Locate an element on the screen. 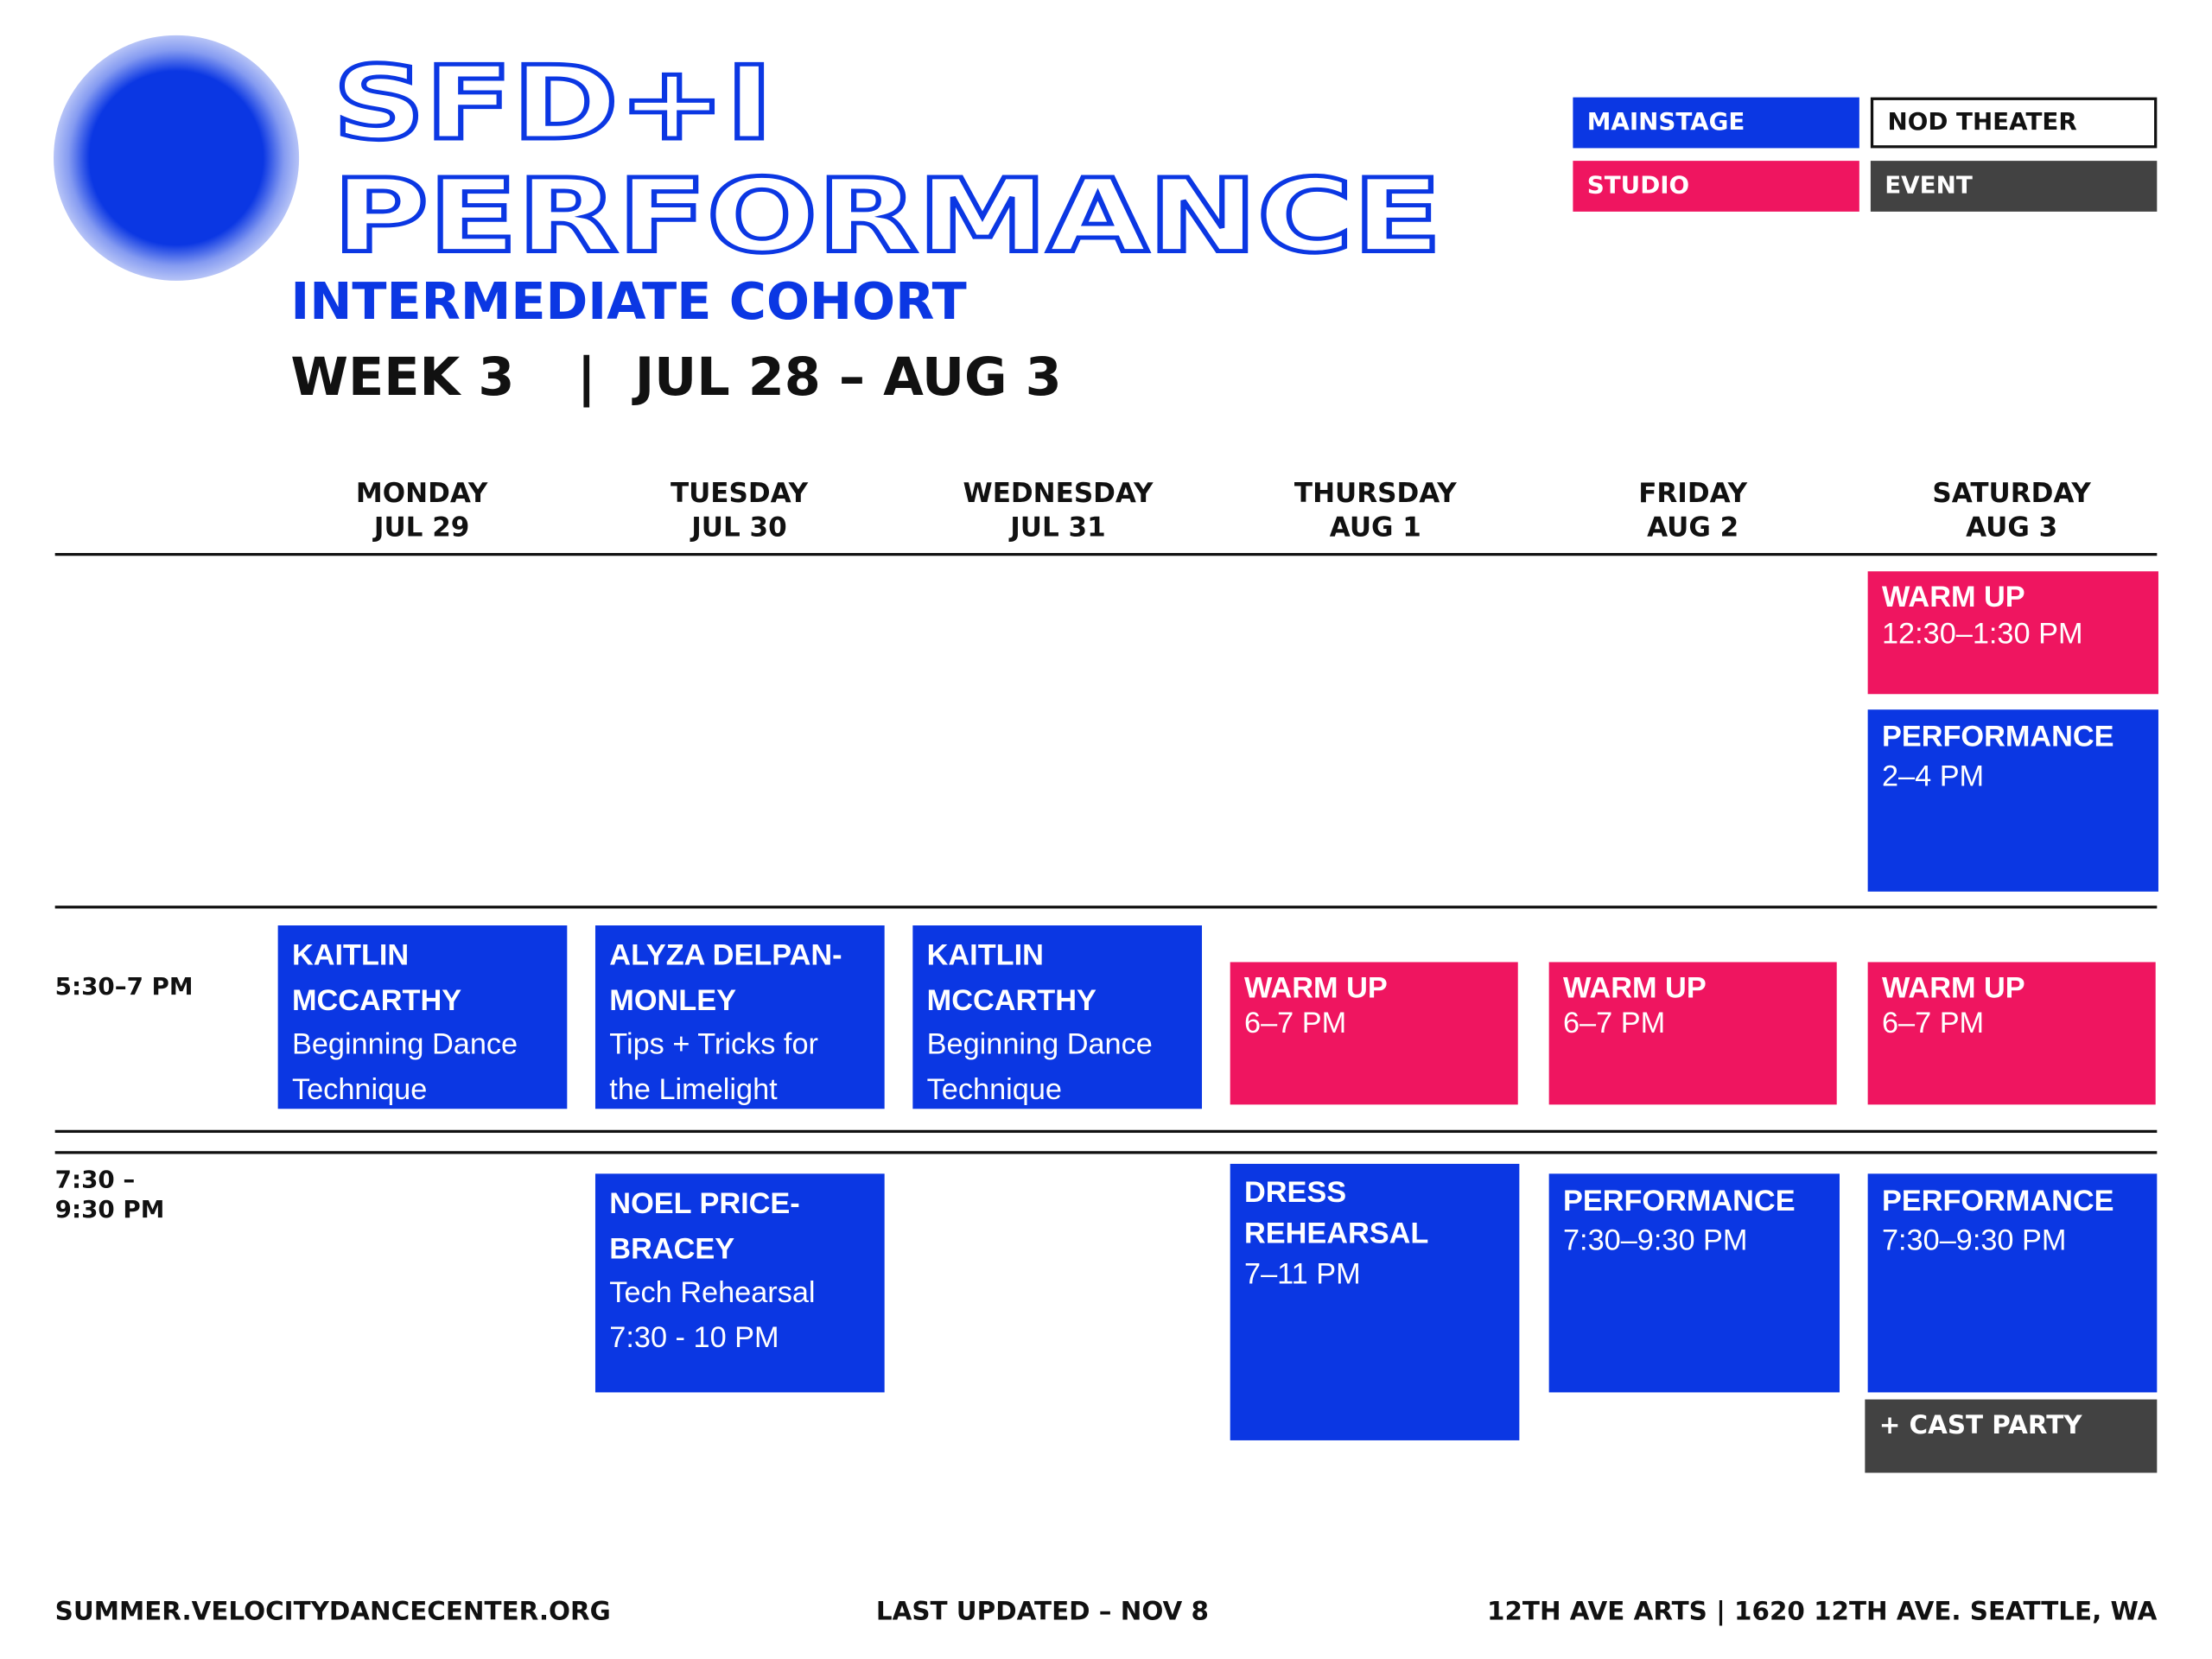  day-name: SATURDAY is located at coordinates (2011, 494).